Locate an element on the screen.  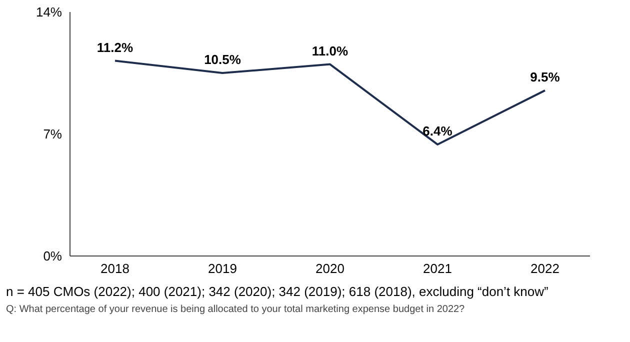
data-label: 10.5% is located at coordinates (223, 59).